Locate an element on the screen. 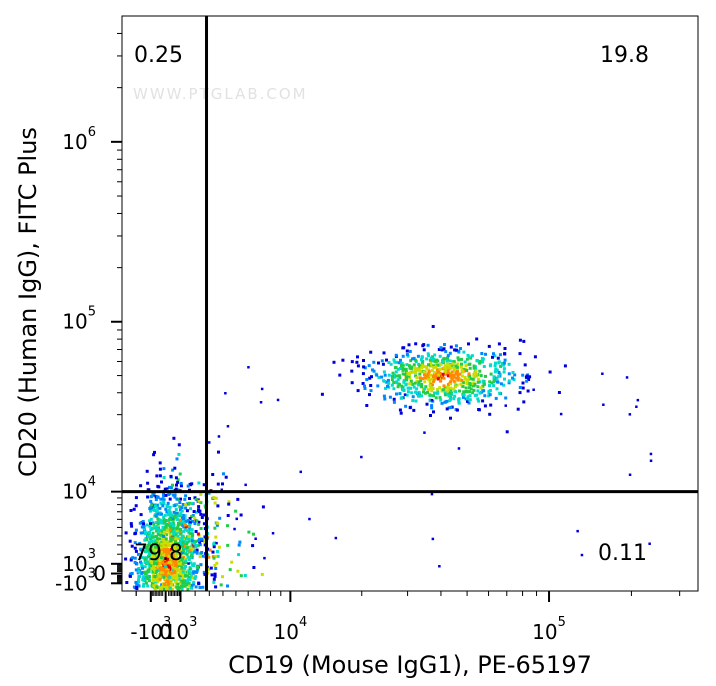 The height and width of the screenshot is (686, 716). x-tick-label: 0 is located at coordinates (165, 632).